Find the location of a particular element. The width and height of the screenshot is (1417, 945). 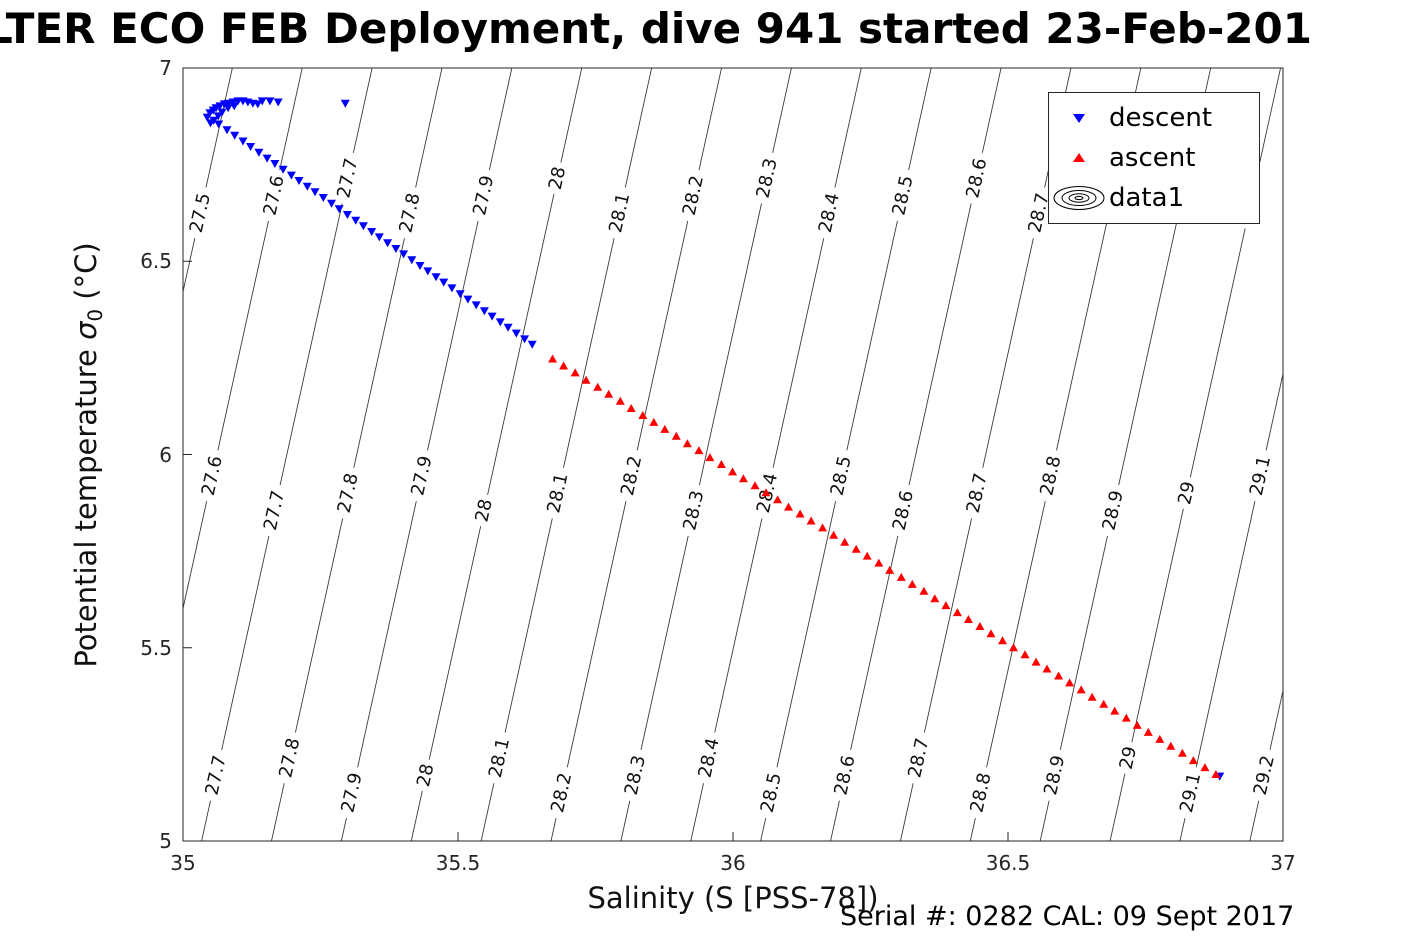

descent-triangle-down-icon is located at coordinates (1079, 118).